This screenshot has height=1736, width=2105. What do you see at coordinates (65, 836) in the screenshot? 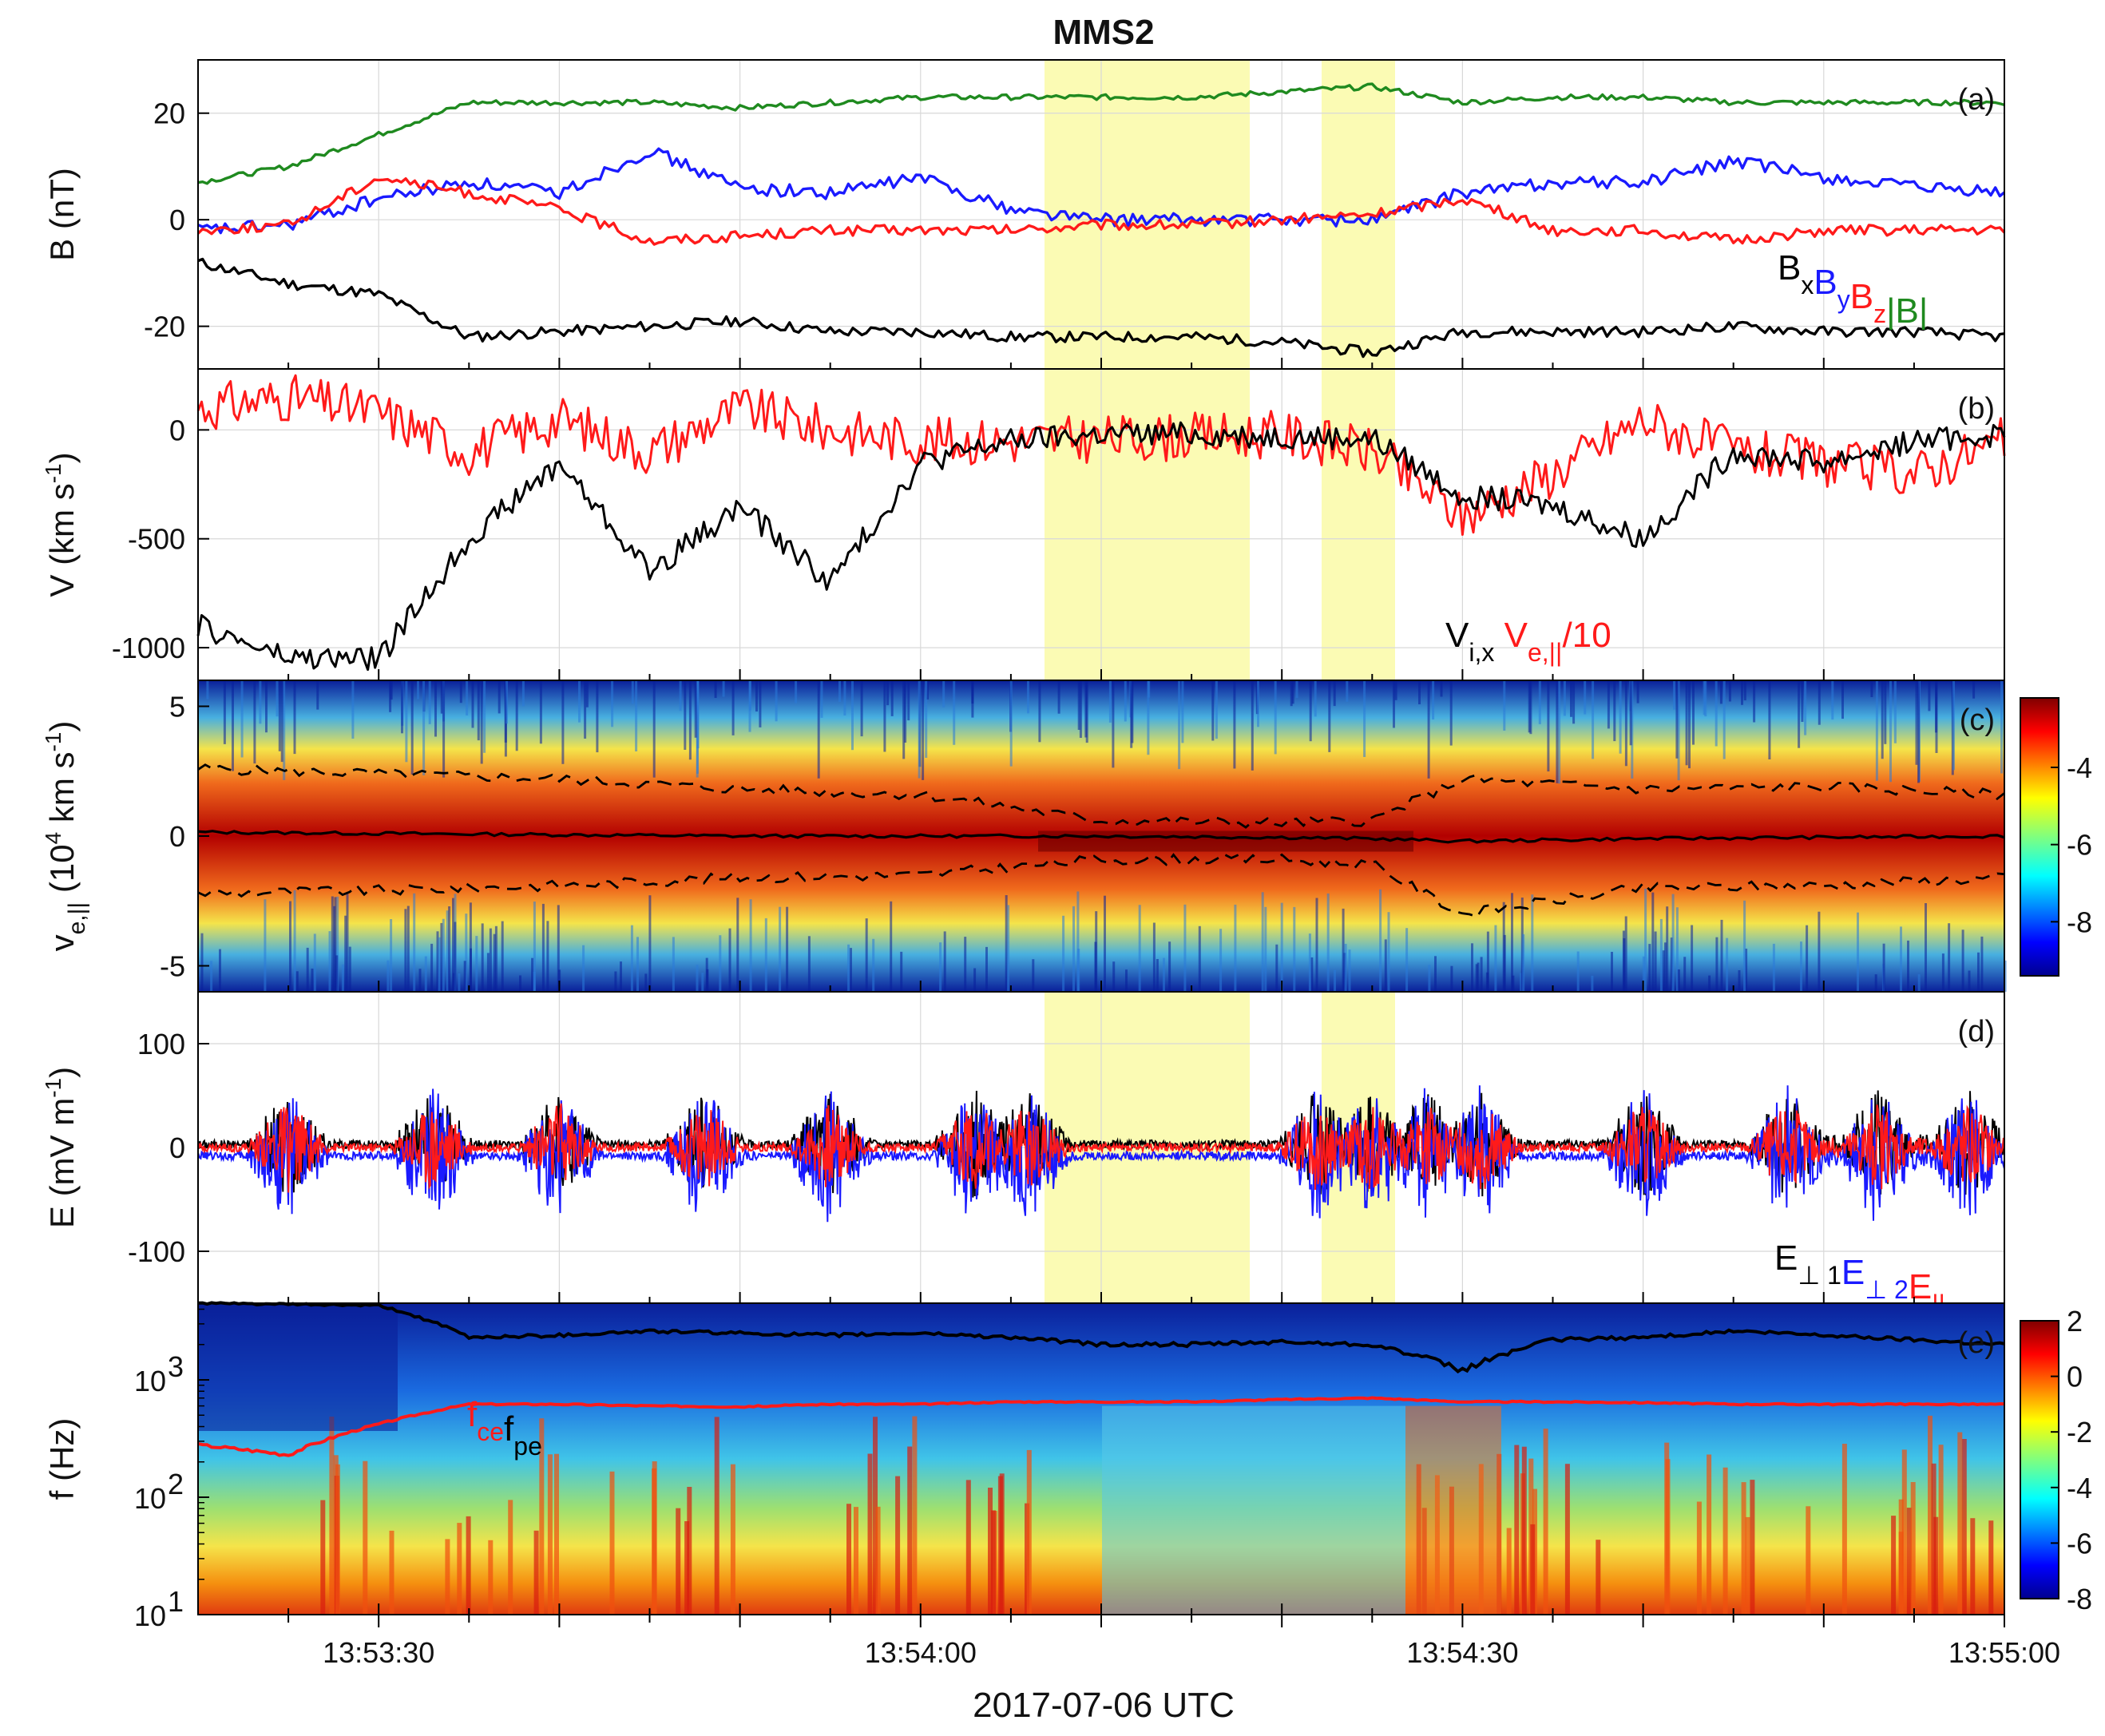
I see `y-axis-label: ve,|| (104 km s-1)` at bounding box center [65, 836].